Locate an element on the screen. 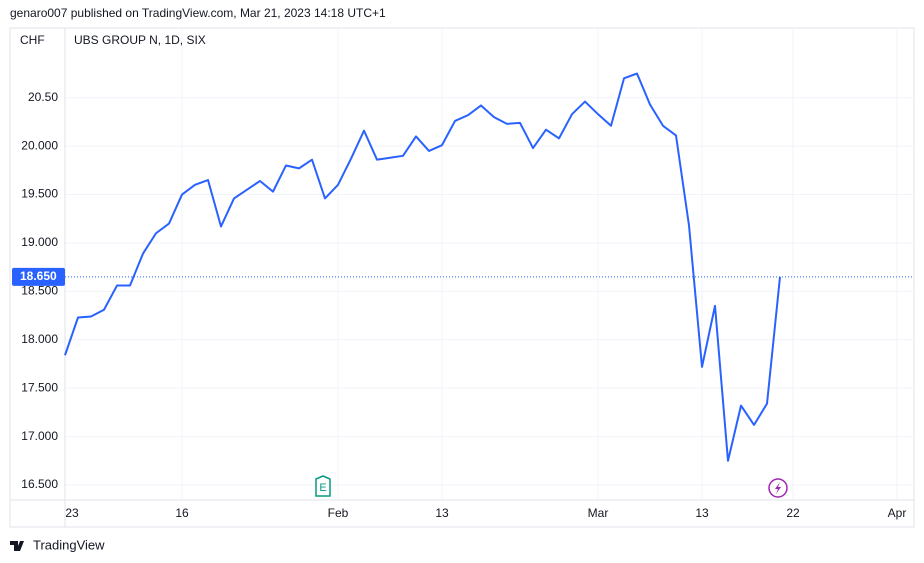 This screenshot has width=924, height=563. label-bg is located at coordinates (34, 41).